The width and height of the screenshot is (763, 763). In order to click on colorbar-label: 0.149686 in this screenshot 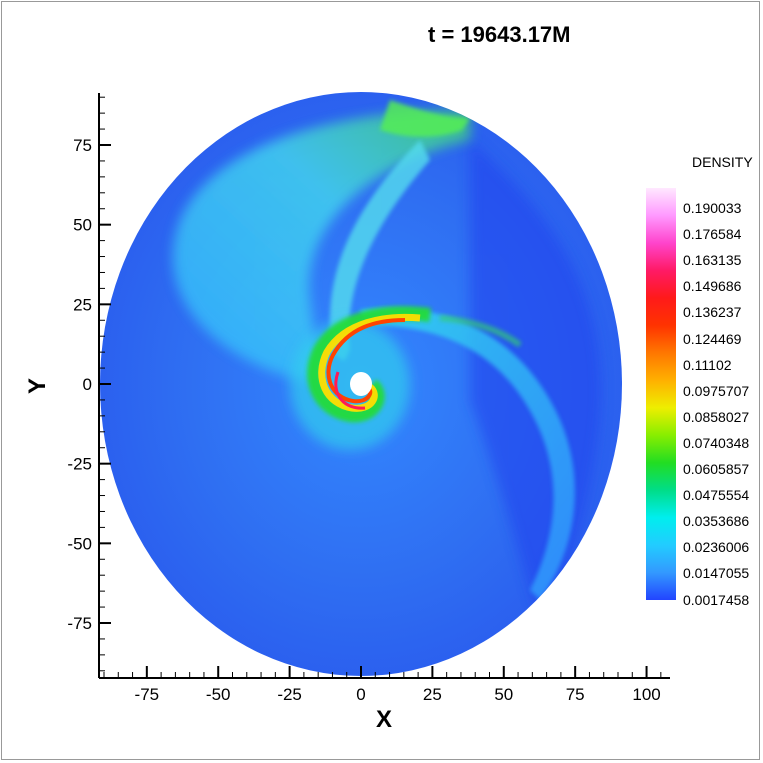, I will do `click(712, 286)`.